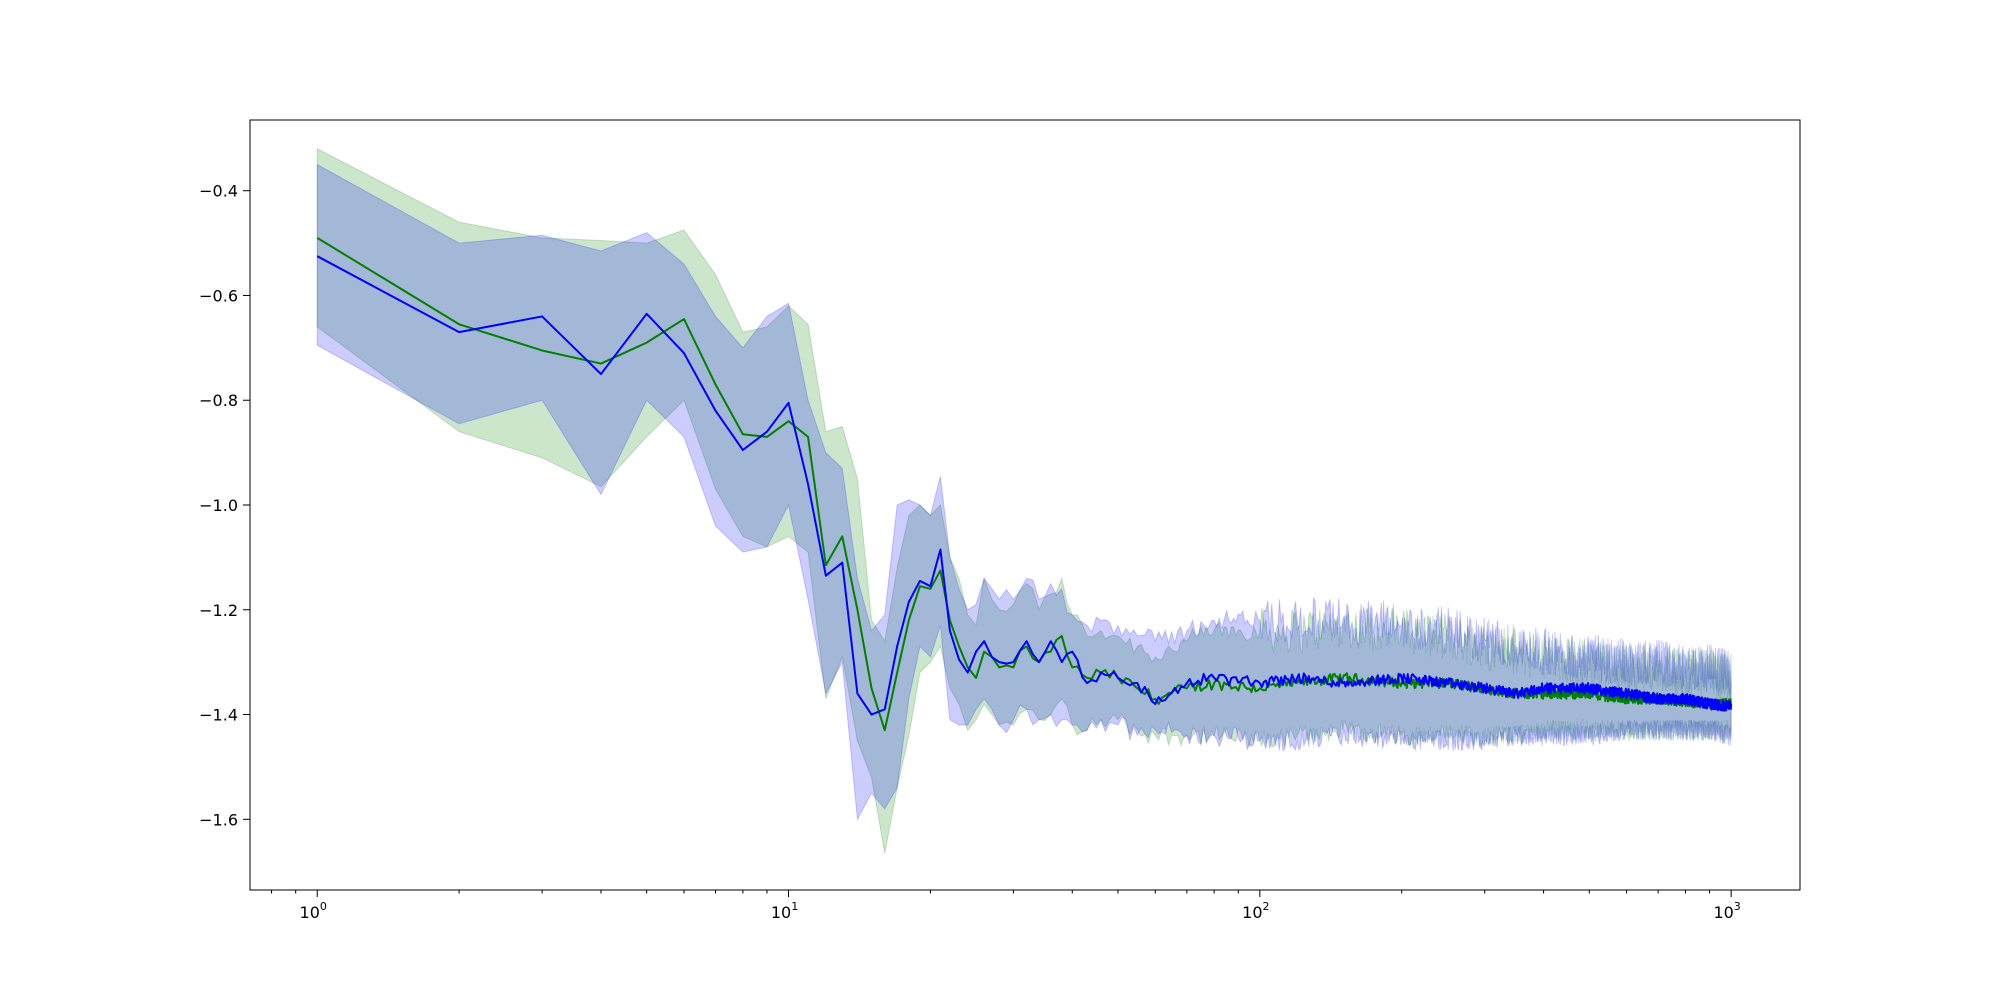 The image size is (2000, 1000). Describe the element at coordinates (313, 911) in the screenshot. I see `x-tick-label: 10⁰` at that location.